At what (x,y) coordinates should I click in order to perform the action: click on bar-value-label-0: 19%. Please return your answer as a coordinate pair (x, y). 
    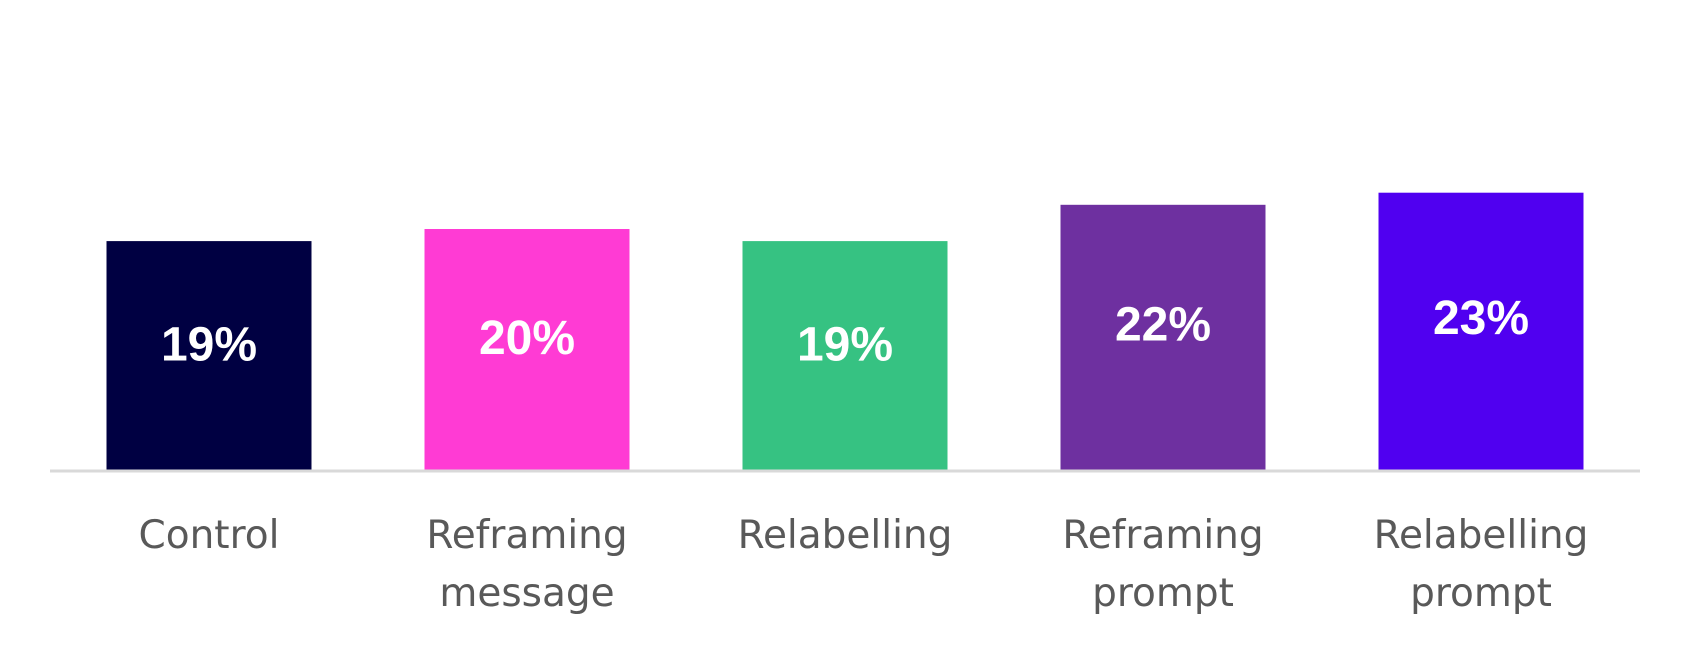
    Looking at the image, I should click on (209, 345).